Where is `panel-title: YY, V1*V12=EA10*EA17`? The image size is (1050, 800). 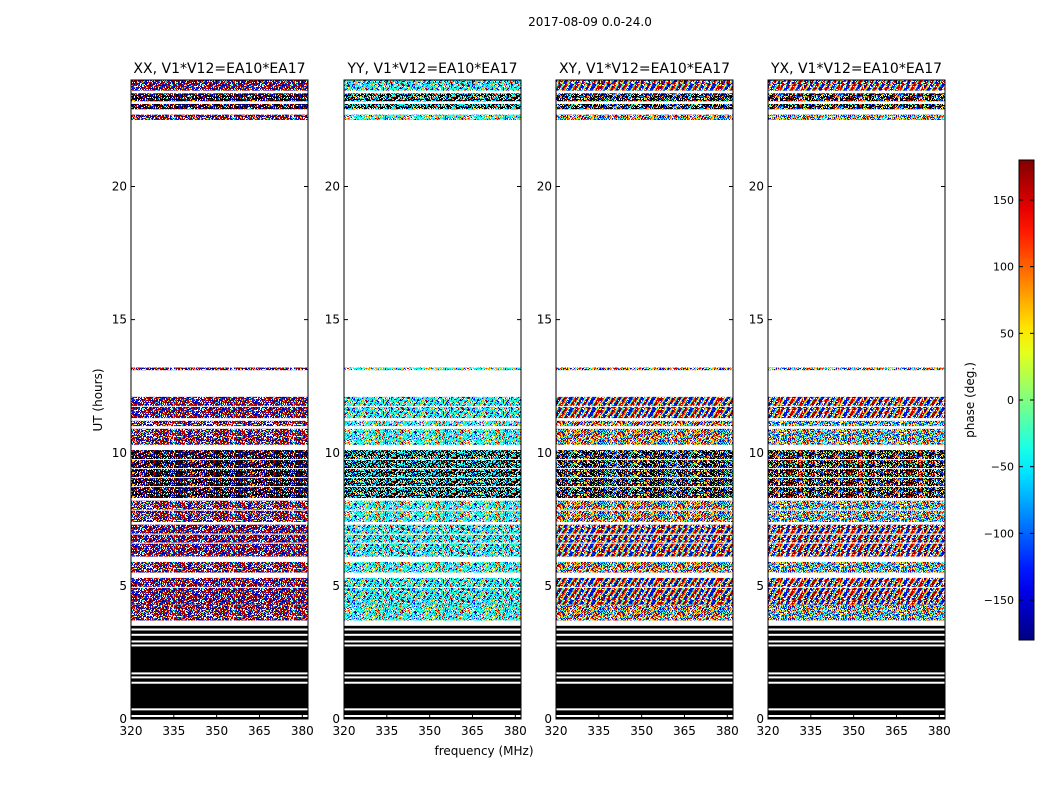 panel-title: YY, V1*V12=EA10*EA17 is located at coordinates (431, 69).